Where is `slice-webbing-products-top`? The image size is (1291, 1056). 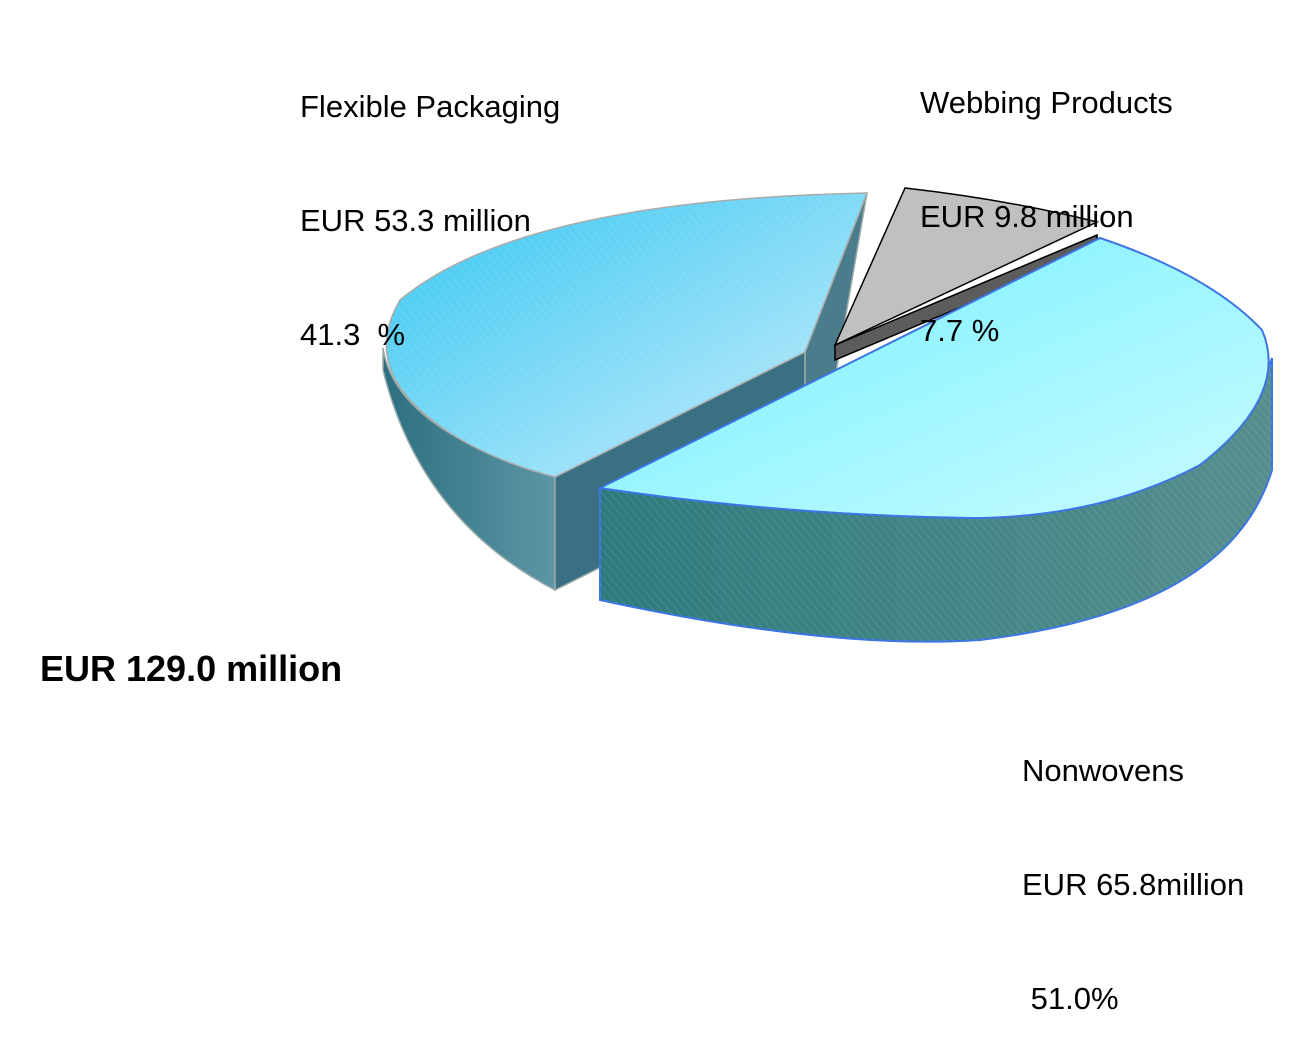 slice-webbing-products-top is located at coordinates (966, 267).